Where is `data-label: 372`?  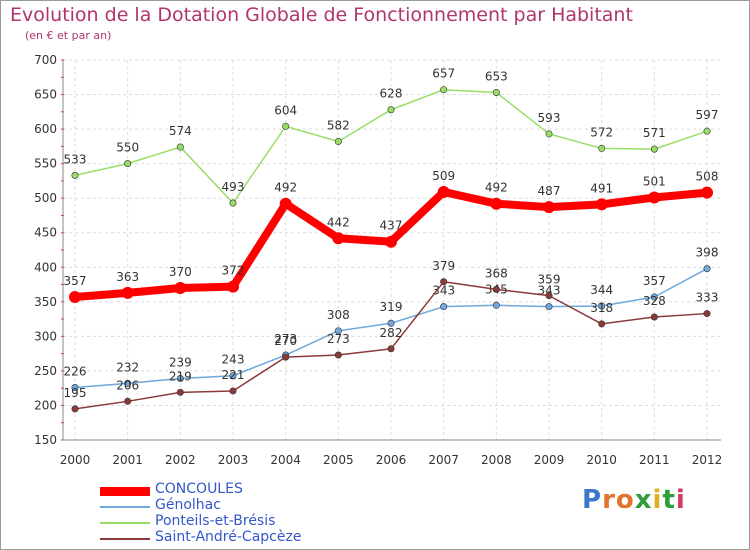 data-label: 372 is located at coordinates (233, 271).